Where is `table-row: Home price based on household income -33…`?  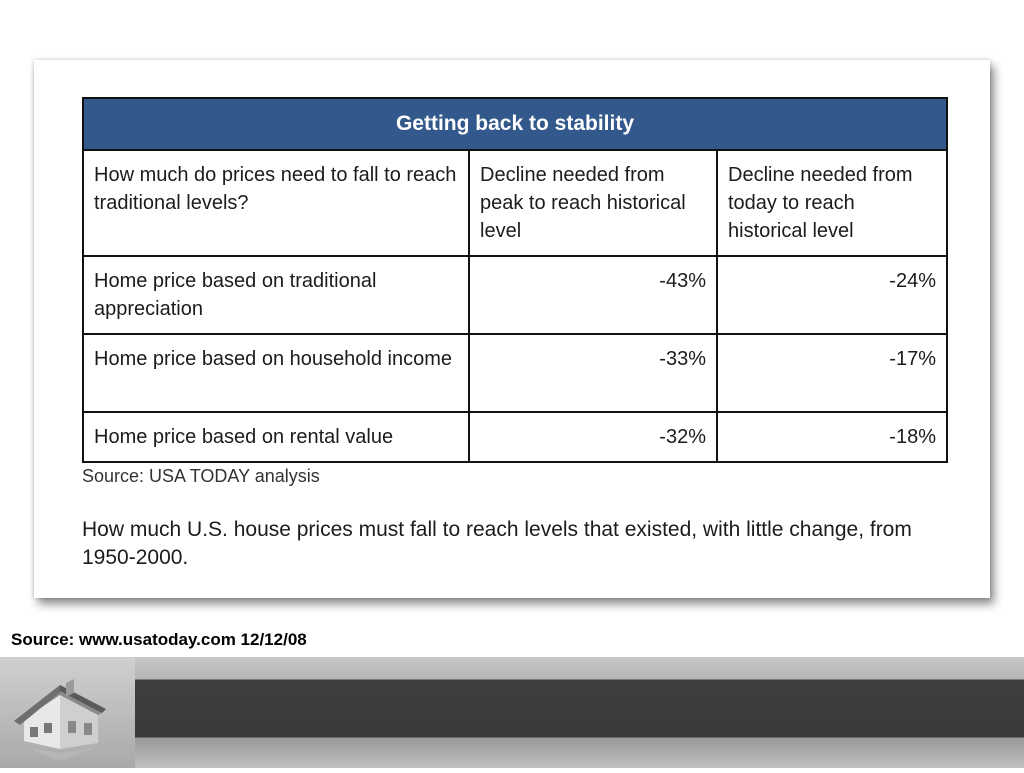 table-row: Home price based on household income -33… is located at coordinates (515, 373).